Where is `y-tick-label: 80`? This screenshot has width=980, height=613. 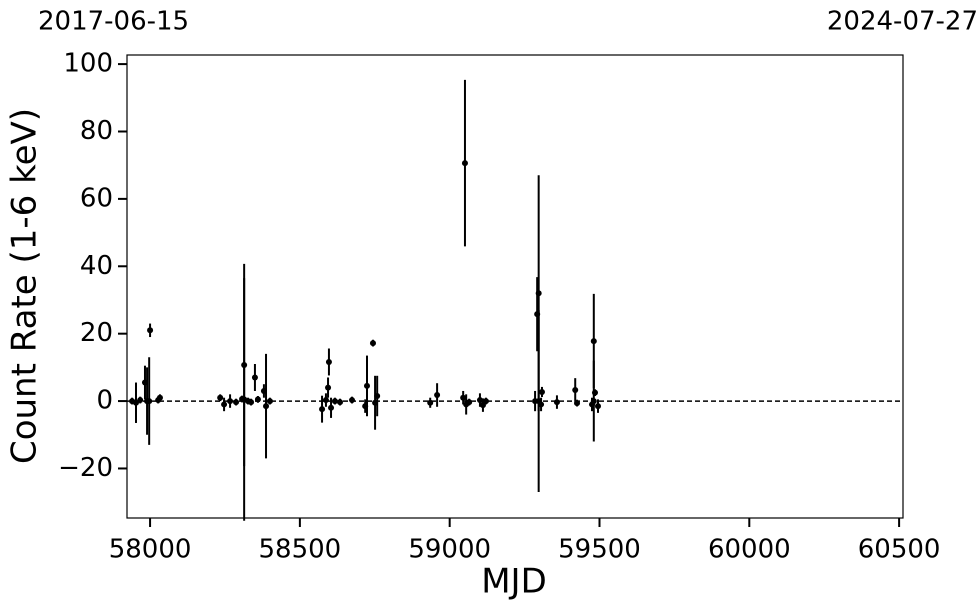 y-tick-label: 80 is located at coordinates (96, 131).